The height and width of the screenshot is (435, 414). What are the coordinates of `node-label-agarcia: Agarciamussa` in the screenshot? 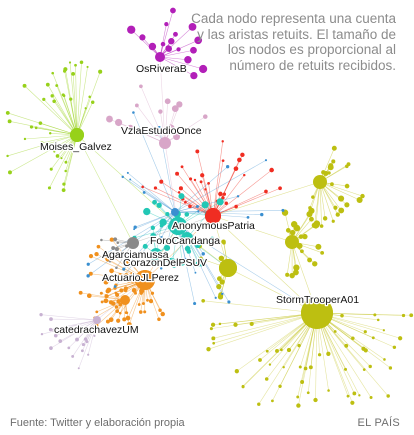 It's located at (135, 255).